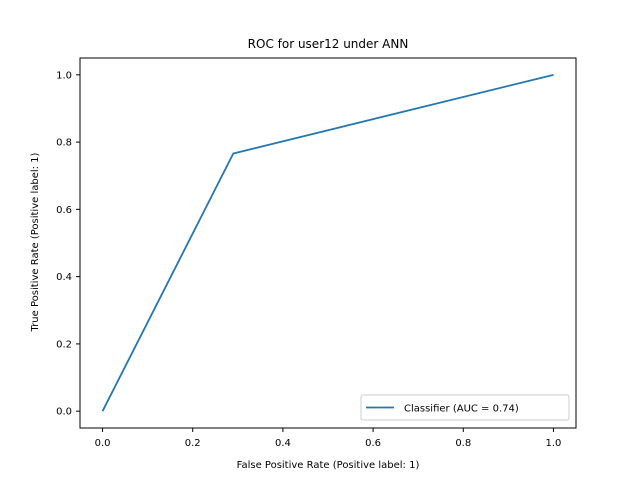  Describe the element at coordinates (328, 44) in the screenshot. I see `chart-title: ROC for user12 under ANN` at that location.